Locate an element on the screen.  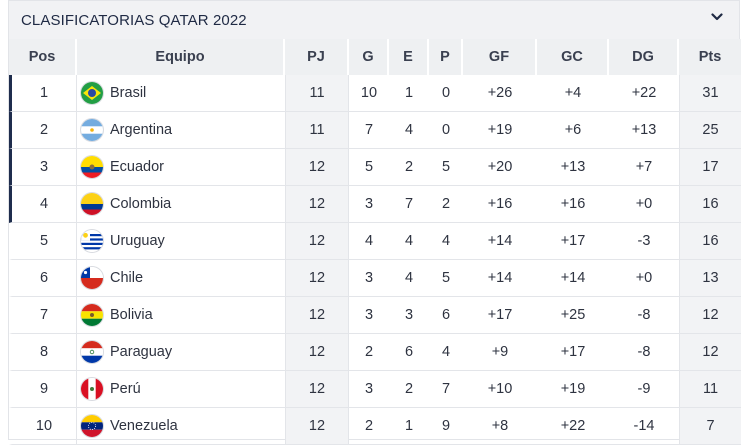
team-name: Uruguay is located at coordinates (137, 241).